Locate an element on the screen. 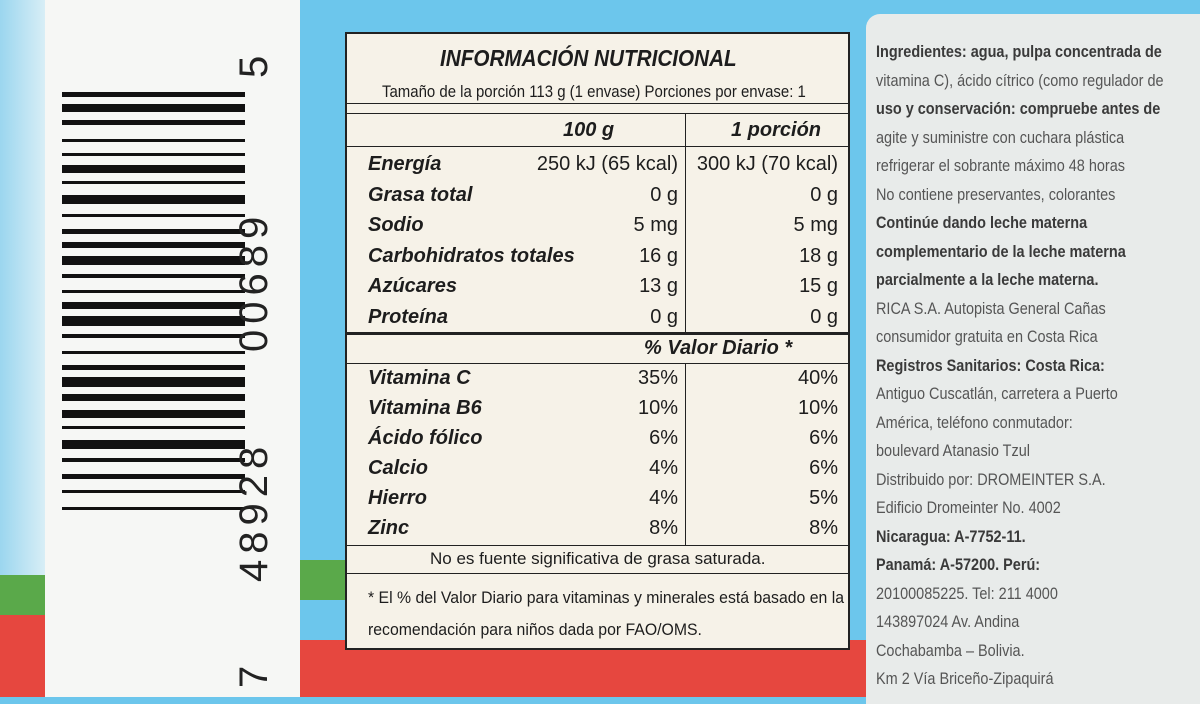 The height and width of the screenshot is (704, 1200). row-value: 300 kJ (70 kcal) is located at coordinates (767, 164).